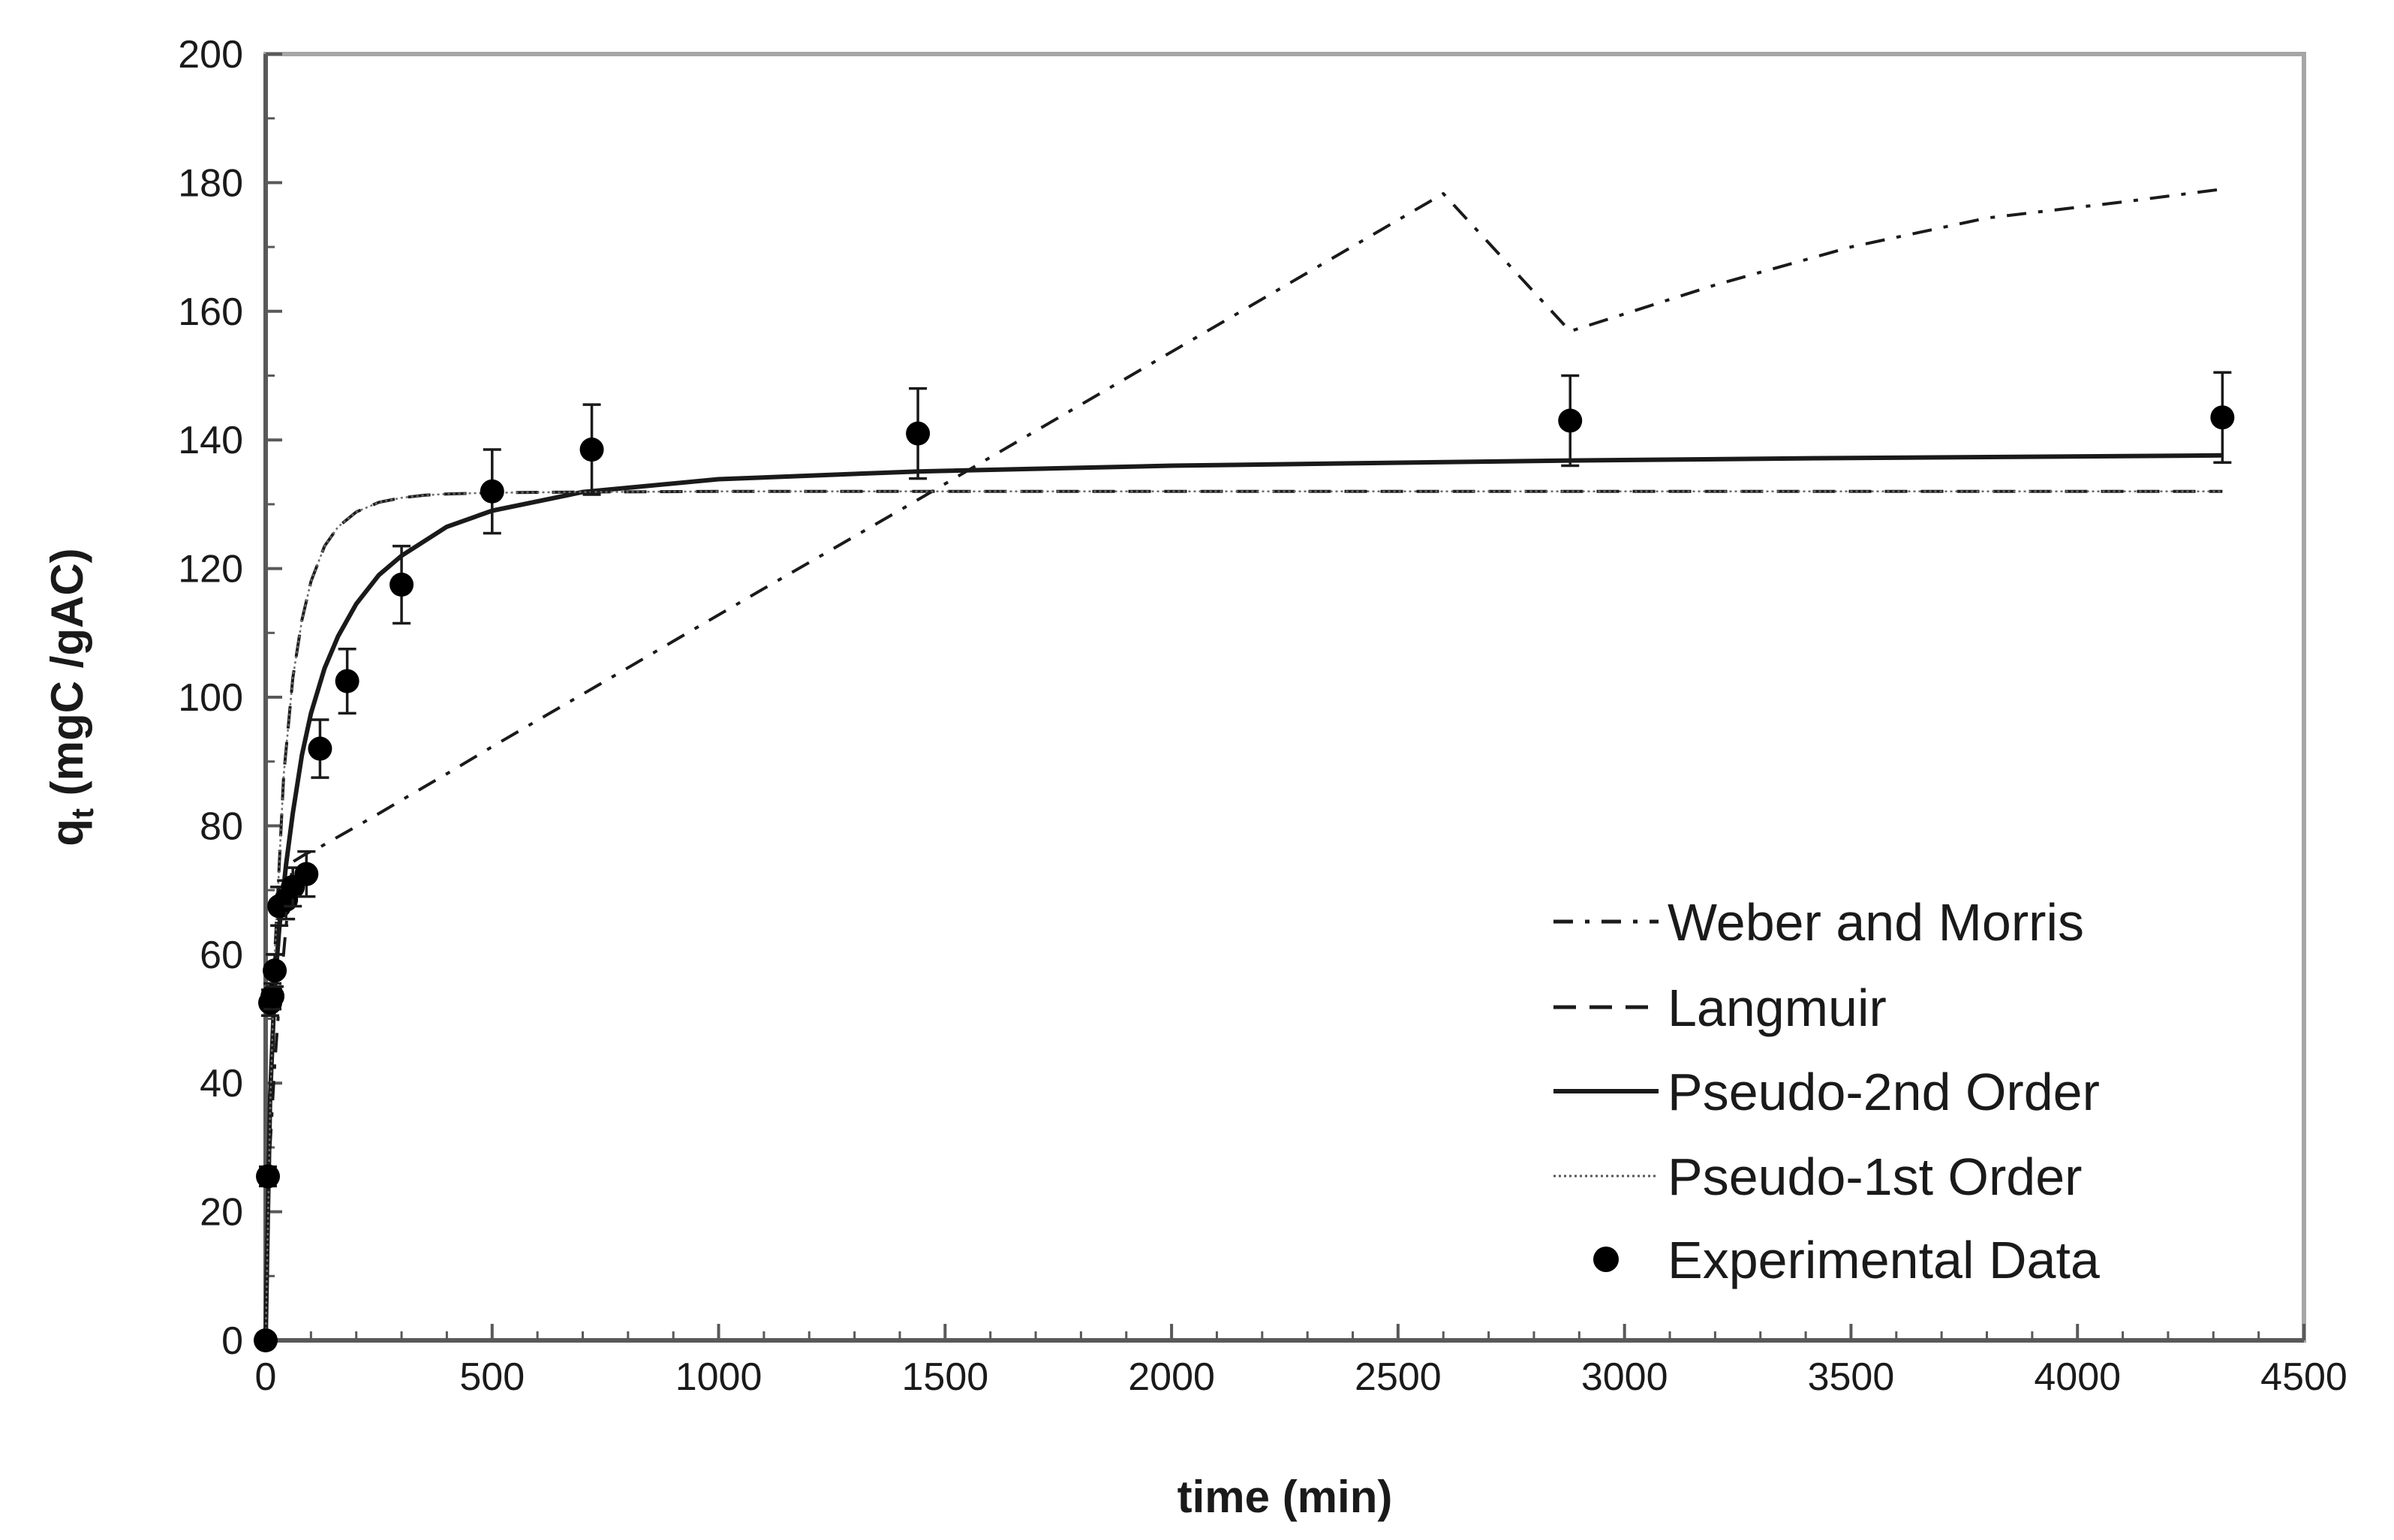 Image resolution: width=2394 pixels, height=1540 pixels. What do you see at coordinates (67, 678) in the screenshot?
I see `y-axis-title-rest: (mgC /gAC)` at bounding box center [67, 678].